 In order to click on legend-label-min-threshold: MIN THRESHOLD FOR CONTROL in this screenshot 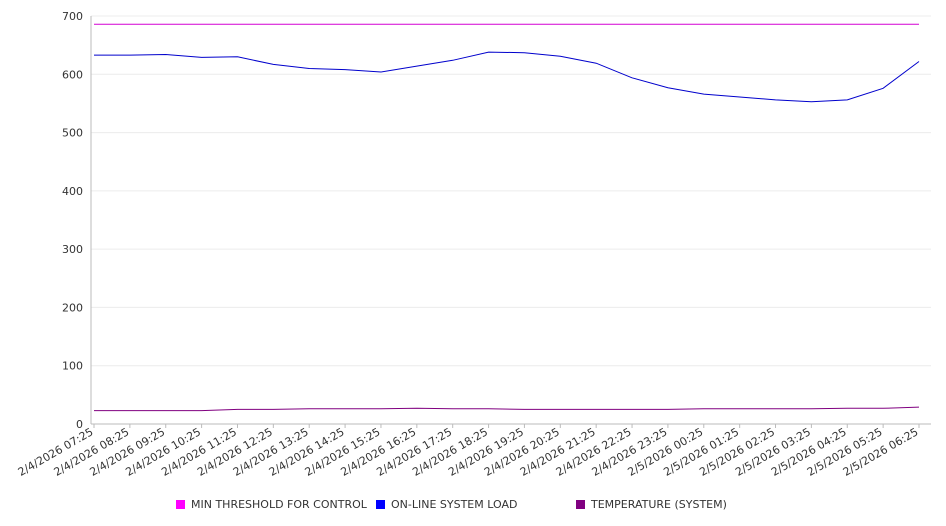, I will do `click(279, 504)`.